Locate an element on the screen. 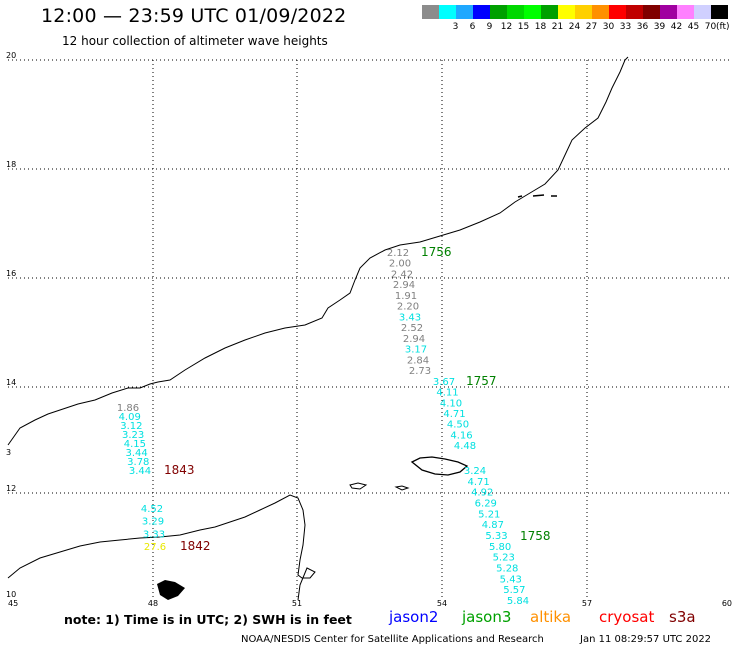 The height and width of the screenshot is (650, 740). wave-height-value: 4.48 is located at coordinates (465, 446).